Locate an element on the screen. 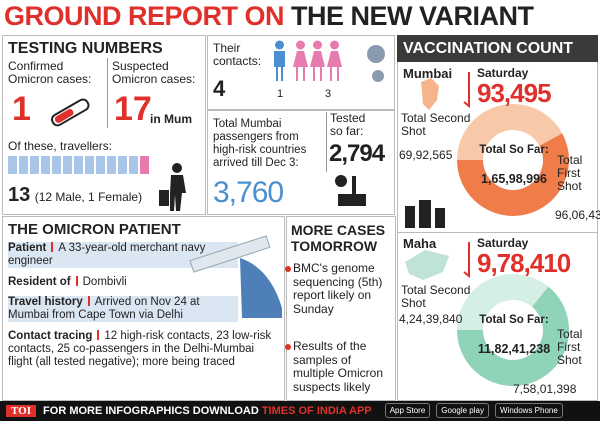  traveller-blocks is located at coordinates (79, 166).